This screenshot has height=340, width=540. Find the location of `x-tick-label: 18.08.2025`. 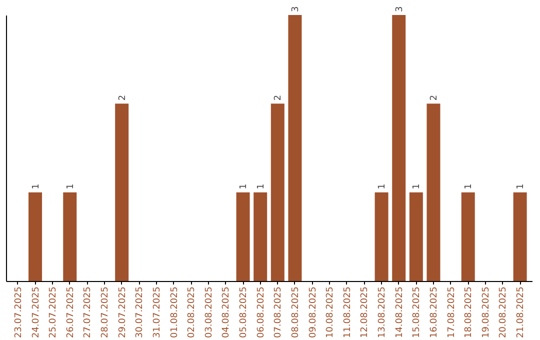

x-tick-label: 18.08.2025 is located at coordinates (469, 312).